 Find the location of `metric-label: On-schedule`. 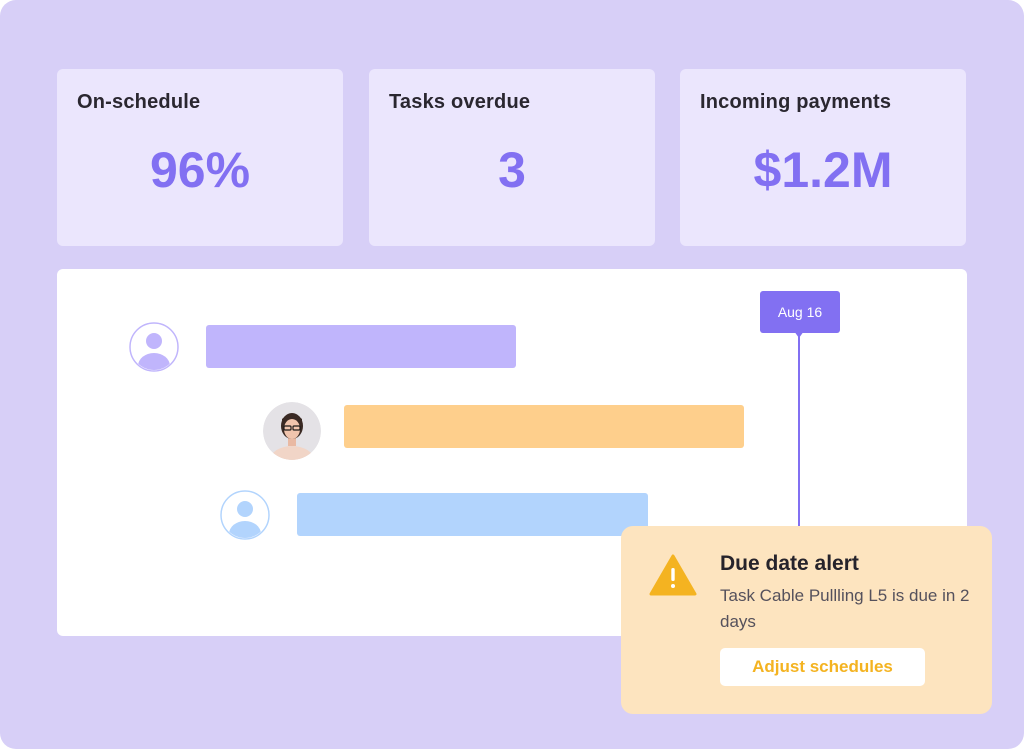

metric-label: On-schedule is located at coordinates (139, 102).